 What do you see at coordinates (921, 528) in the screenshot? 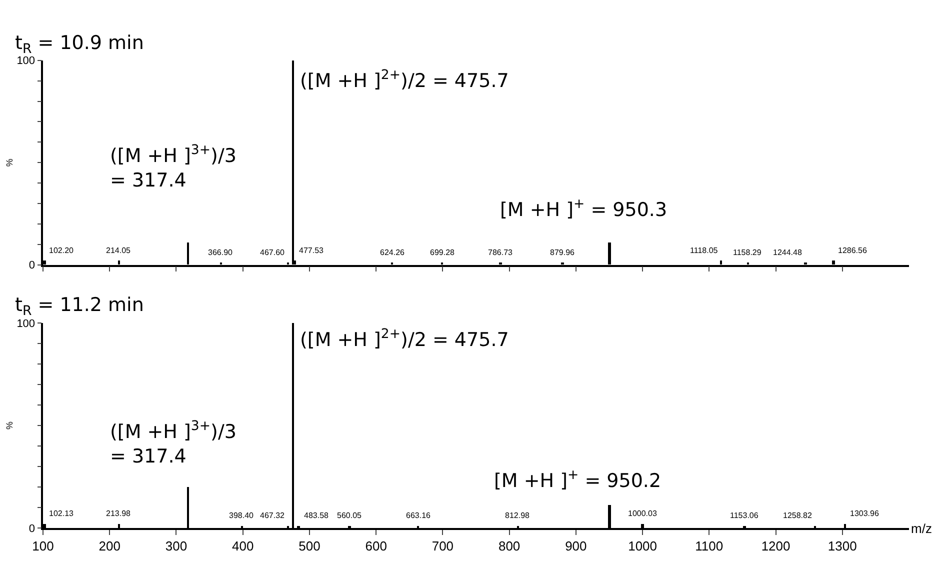
I see `x-axis-title: m/z` at bounding box center [921, 528].